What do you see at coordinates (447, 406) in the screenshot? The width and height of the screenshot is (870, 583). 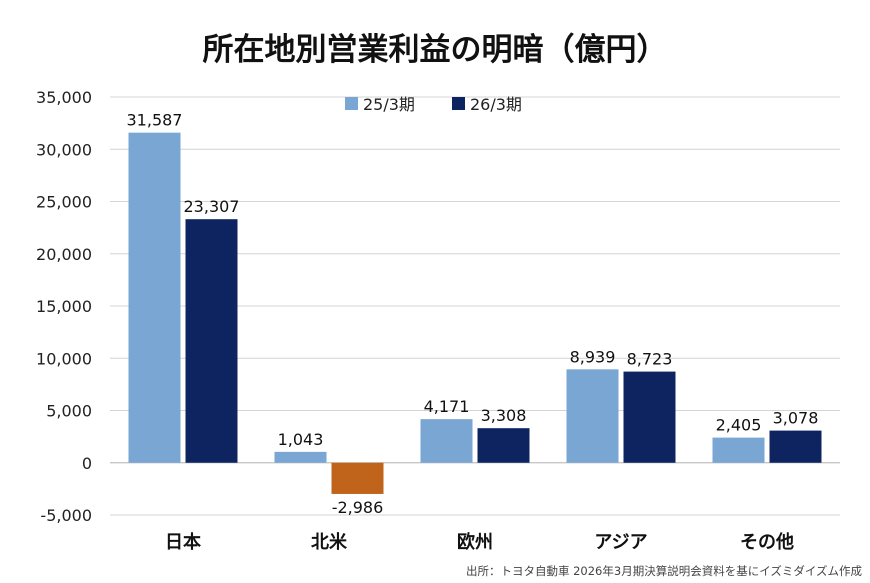 I see `data-label: 4,171` at bounding box center [447, 406].